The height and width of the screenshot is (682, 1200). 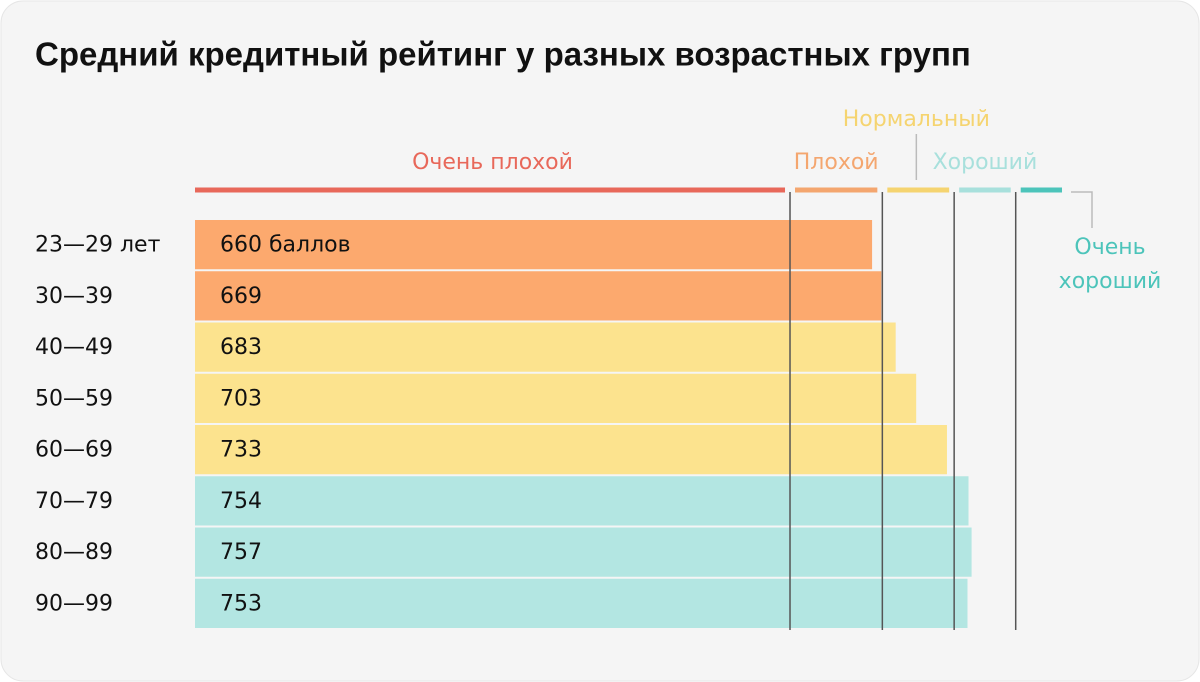 What do you see at coordinates (241, 603) in the screenshot?
I see `value-label: 753` at bounding box center [241, 603].